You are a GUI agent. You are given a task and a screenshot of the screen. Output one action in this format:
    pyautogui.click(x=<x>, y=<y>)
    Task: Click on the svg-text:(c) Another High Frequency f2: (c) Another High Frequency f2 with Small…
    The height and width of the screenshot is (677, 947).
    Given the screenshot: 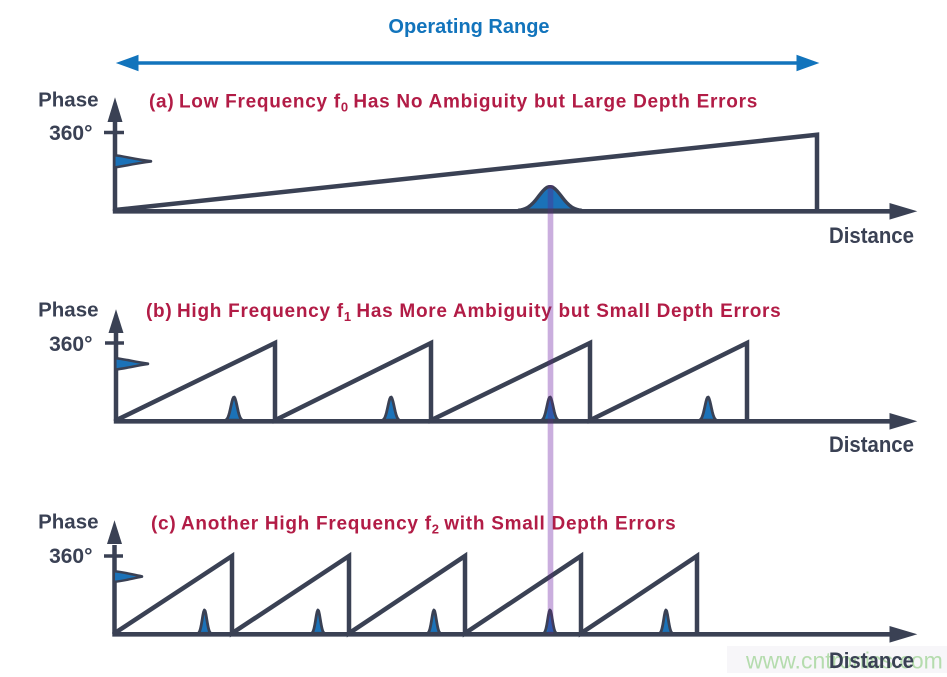 What is the action you would take?
    pyautogui.click(x=413, y=525)
    